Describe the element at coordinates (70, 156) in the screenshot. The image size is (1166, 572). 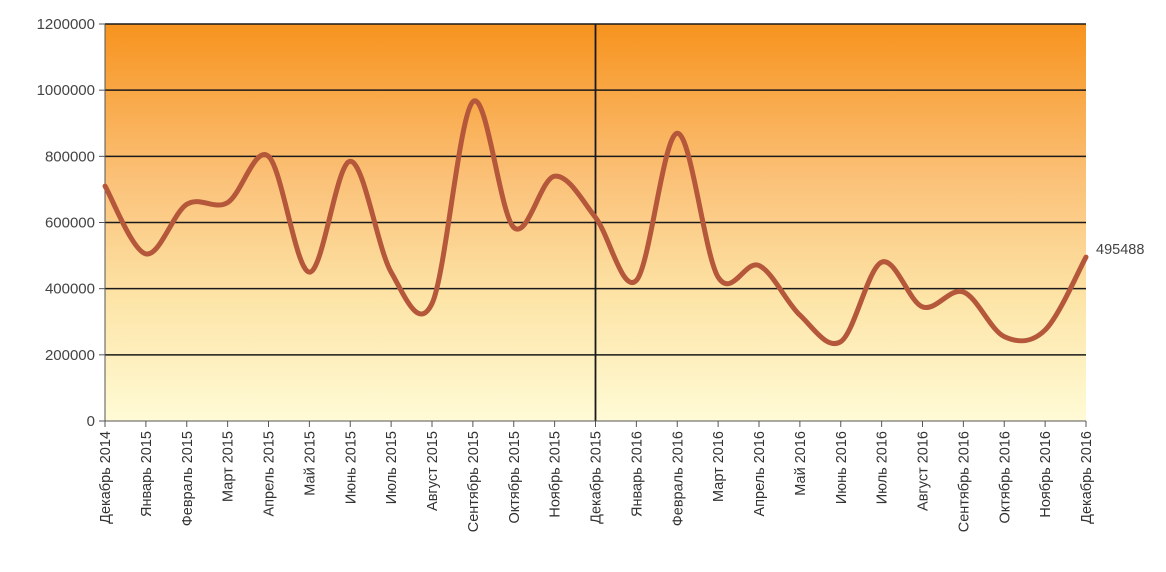
I see `y-tick-label: 800000` at that location.